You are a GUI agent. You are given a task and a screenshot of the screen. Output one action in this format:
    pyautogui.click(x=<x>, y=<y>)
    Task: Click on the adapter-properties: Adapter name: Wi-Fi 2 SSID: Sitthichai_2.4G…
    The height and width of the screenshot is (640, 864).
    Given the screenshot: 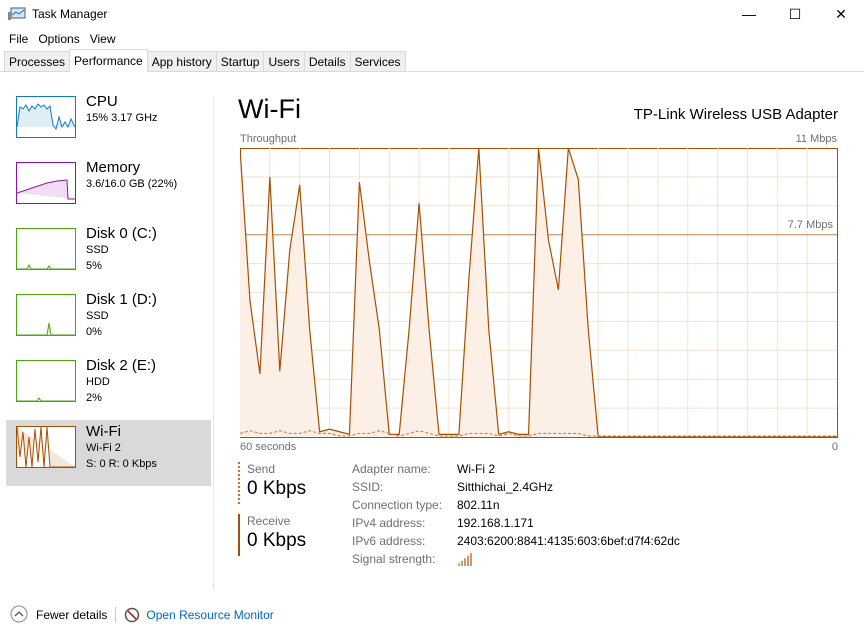 What is the action you would take?
    pyautogui.click(x=516, y=516)
    